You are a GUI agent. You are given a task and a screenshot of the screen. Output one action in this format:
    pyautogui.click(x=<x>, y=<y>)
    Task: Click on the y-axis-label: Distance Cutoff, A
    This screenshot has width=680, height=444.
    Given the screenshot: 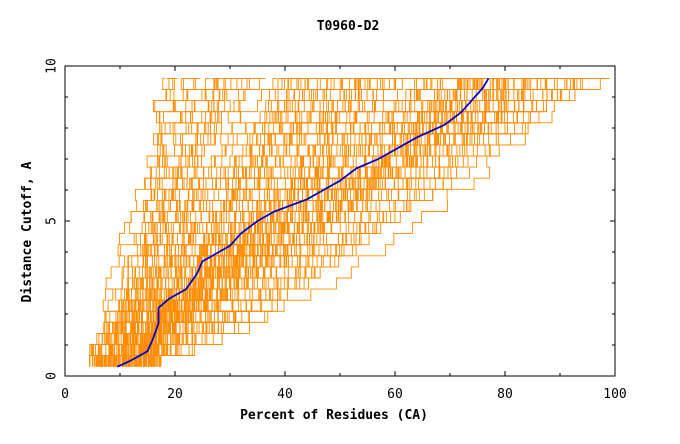 What is the action you would take?
    pyautogui.click(x=27, y=231)
    